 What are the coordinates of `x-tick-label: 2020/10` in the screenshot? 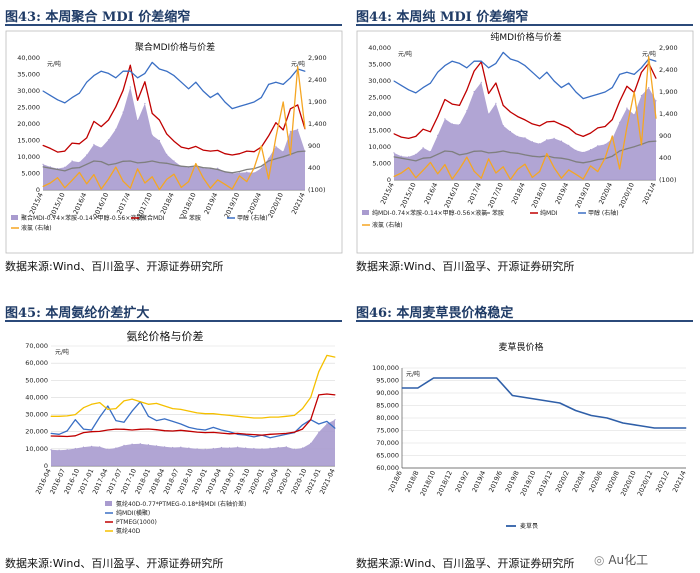 It's located at (626, 195).